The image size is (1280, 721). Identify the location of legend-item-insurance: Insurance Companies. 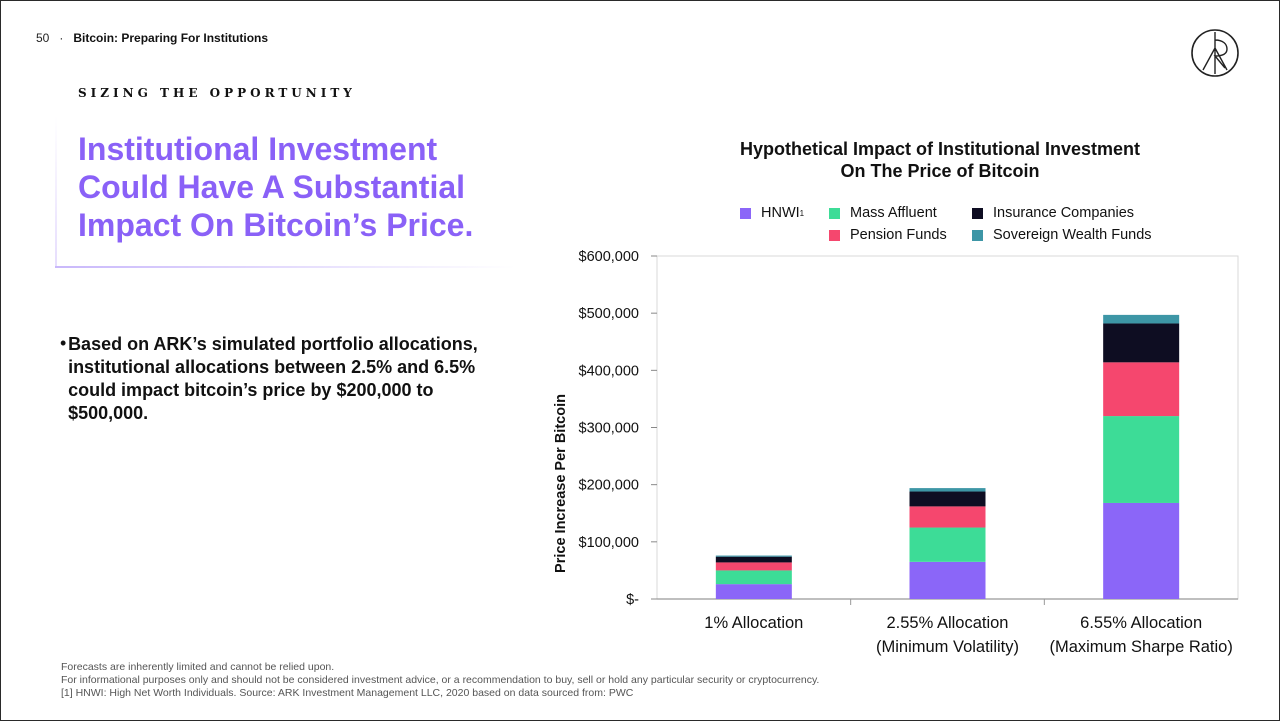
(1053, 213).